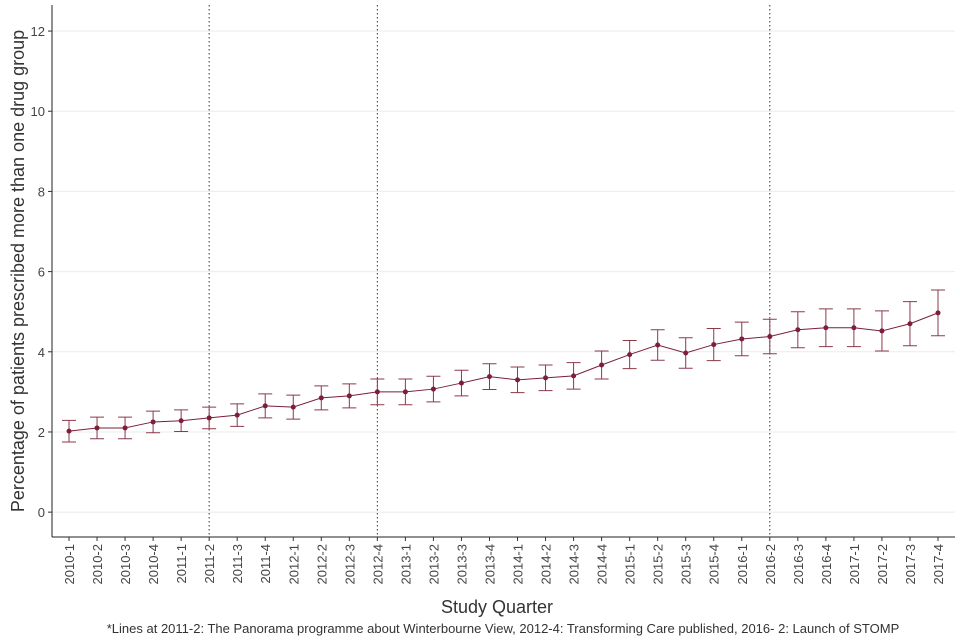 The image size is (960, 640). Describe the element at coordinates (41, 272) in the screenshot. I see `y-tick-label: 6` at that location.